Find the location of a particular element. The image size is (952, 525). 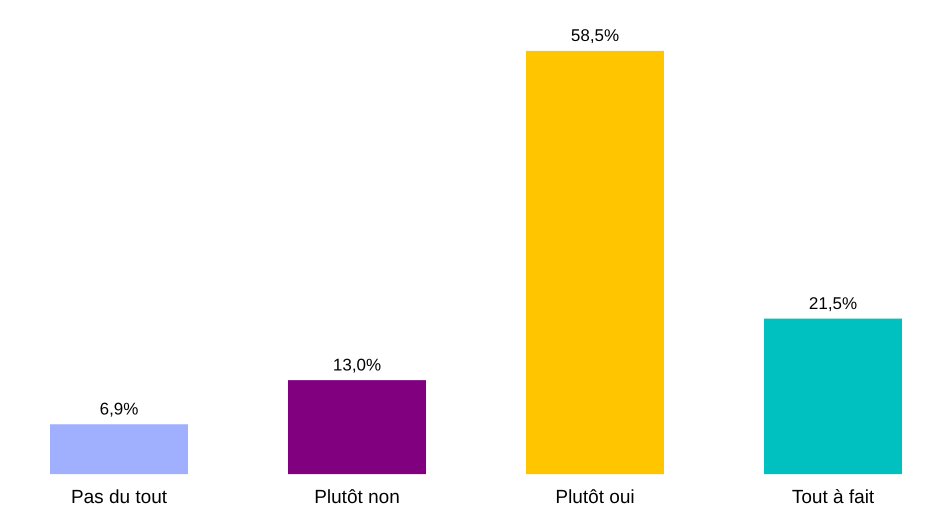

data-label: 58,5% is located at coordinates (595, 36).